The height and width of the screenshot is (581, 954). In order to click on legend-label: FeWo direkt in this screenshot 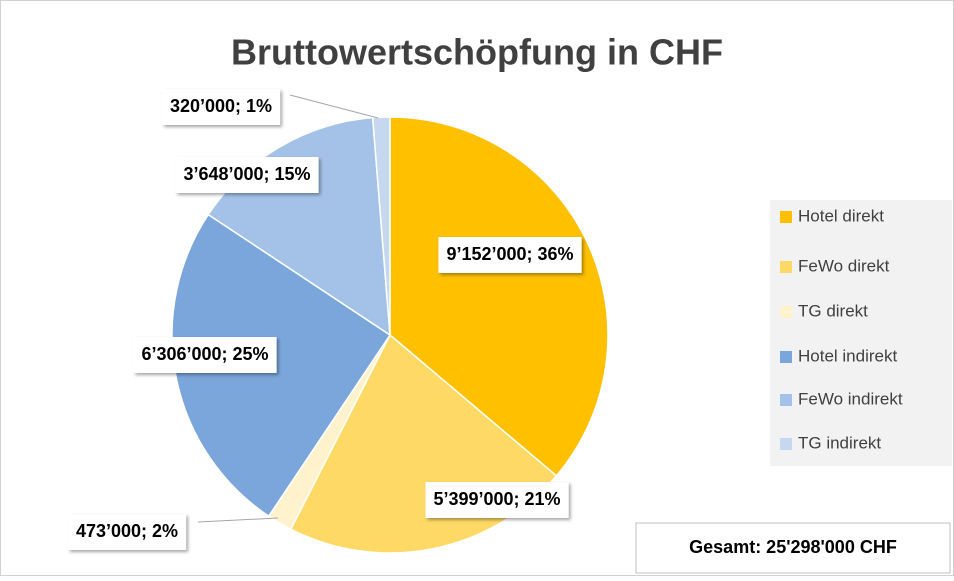, I will do `click(844, 265)`.